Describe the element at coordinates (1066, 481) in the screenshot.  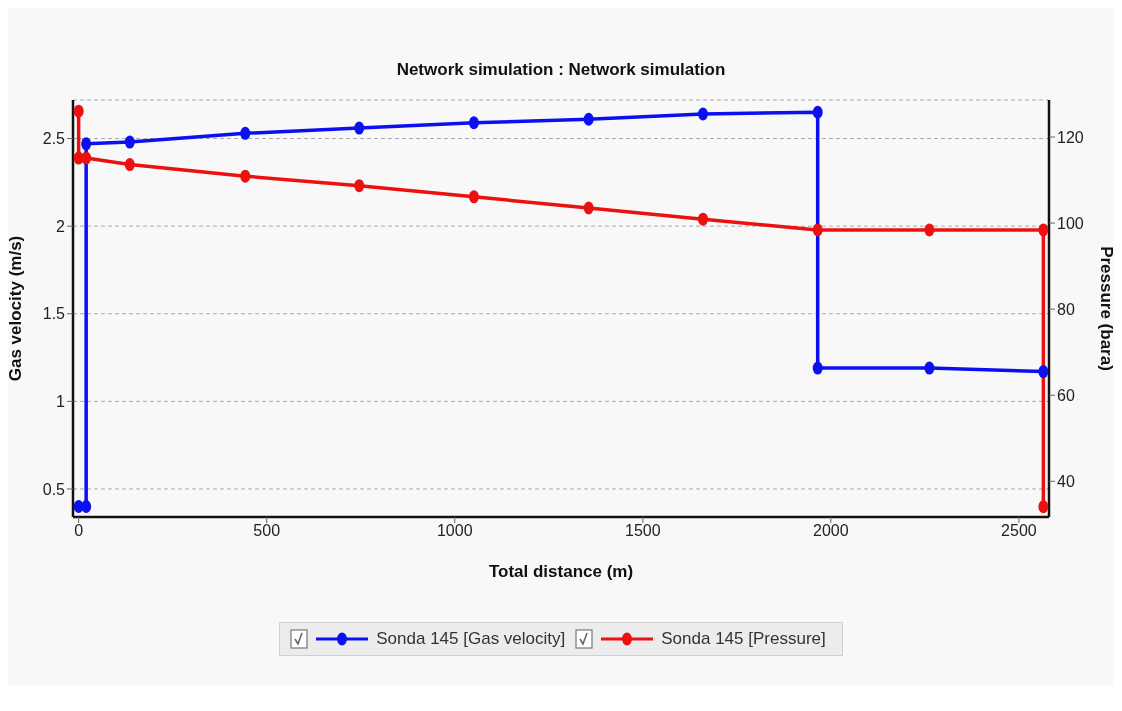
I see `y2-tick-label: 40` at that location.